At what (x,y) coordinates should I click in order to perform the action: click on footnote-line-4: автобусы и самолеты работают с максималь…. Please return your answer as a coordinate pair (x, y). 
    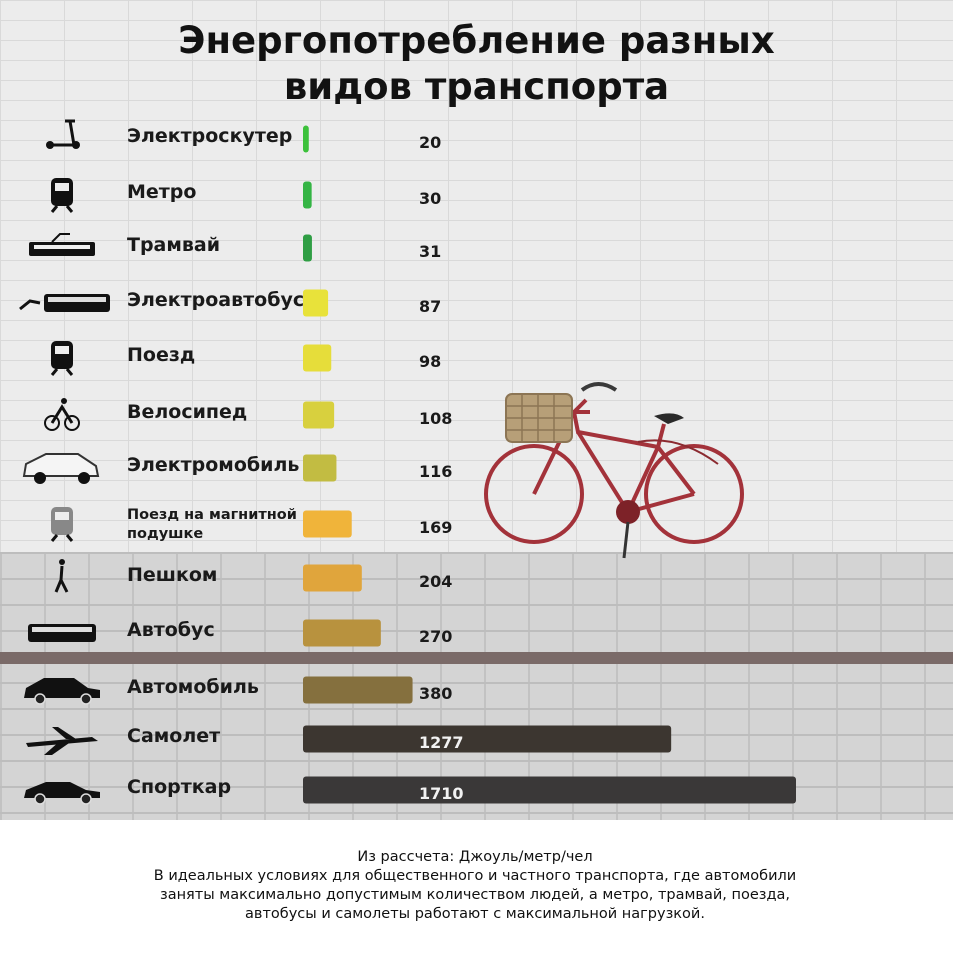
    Looking at the image, I should click on (475, 914).